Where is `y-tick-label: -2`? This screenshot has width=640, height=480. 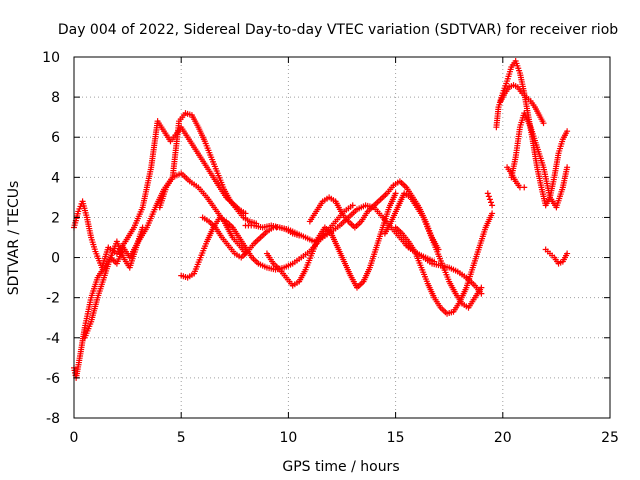 y-tick-label: -2 is located at coordinates (53, 299).